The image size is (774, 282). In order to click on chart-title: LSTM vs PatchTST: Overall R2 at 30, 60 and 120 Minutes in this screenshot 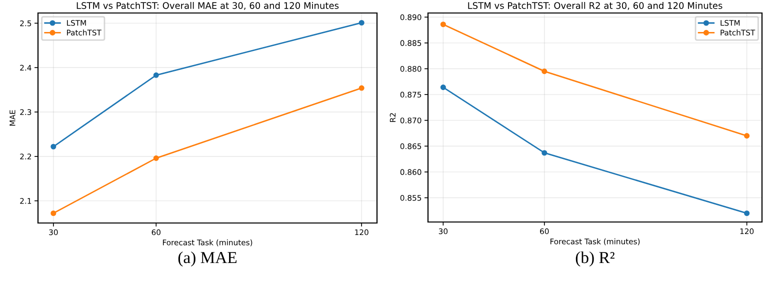, I will do `click(595, 6)`.